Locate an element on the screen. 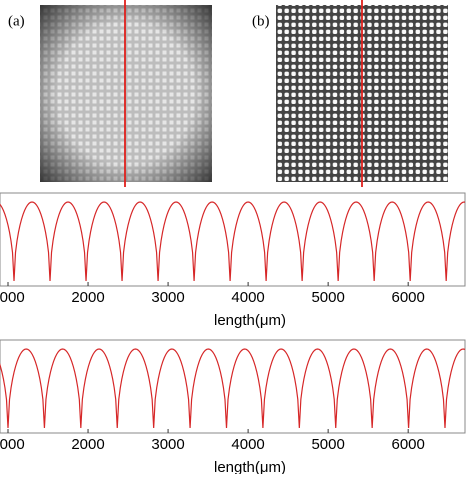 The image size is (474, 479). panel-label: (b) is located at coordinates (261, 21).